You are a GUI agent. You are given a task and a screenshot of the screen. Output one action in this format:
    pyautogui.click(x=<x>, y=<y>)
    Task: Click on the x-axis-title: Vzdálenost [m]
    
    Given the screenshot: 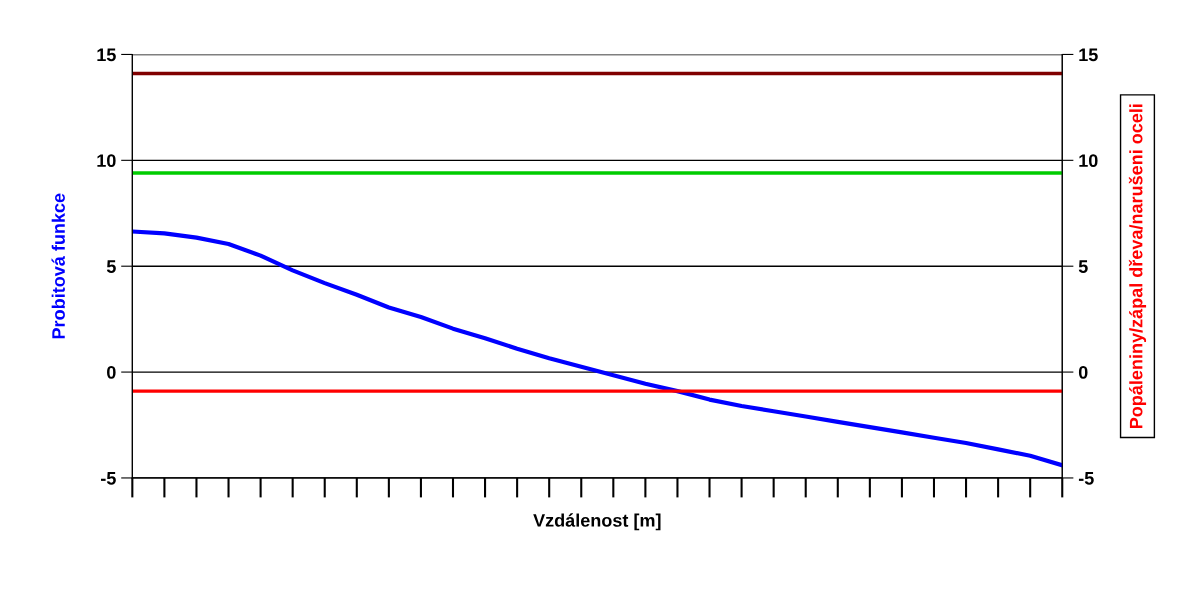 What is the action you would take?
    pyautogui.click(x=597, y=522)
    